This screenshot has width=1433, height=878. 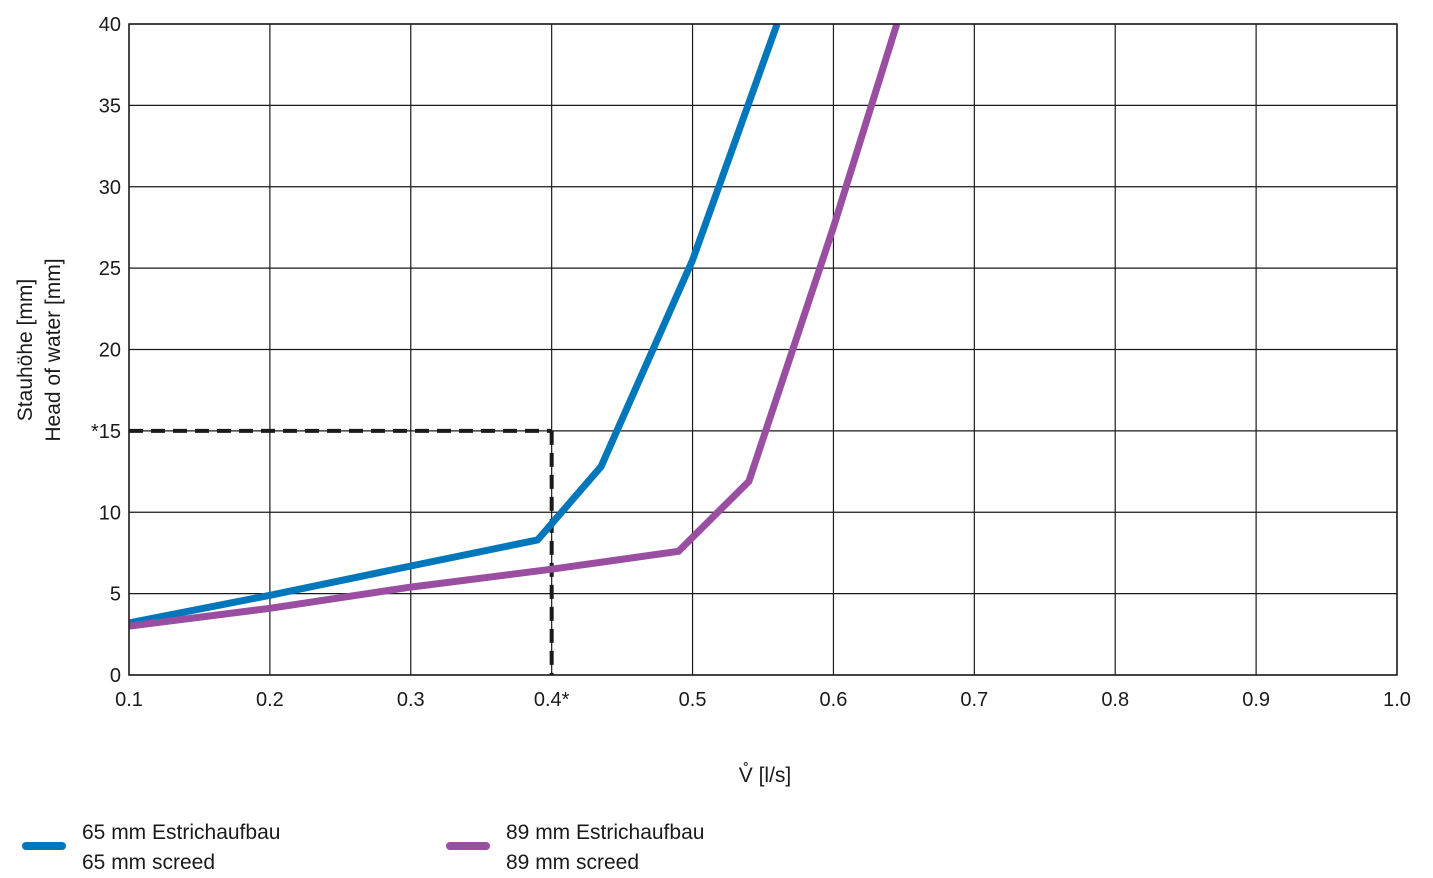 What do you see at coordinates (573, 862) in the screenshot?
I see `legend-label-en: 89 mm screed` at bounding box center [573, 862].